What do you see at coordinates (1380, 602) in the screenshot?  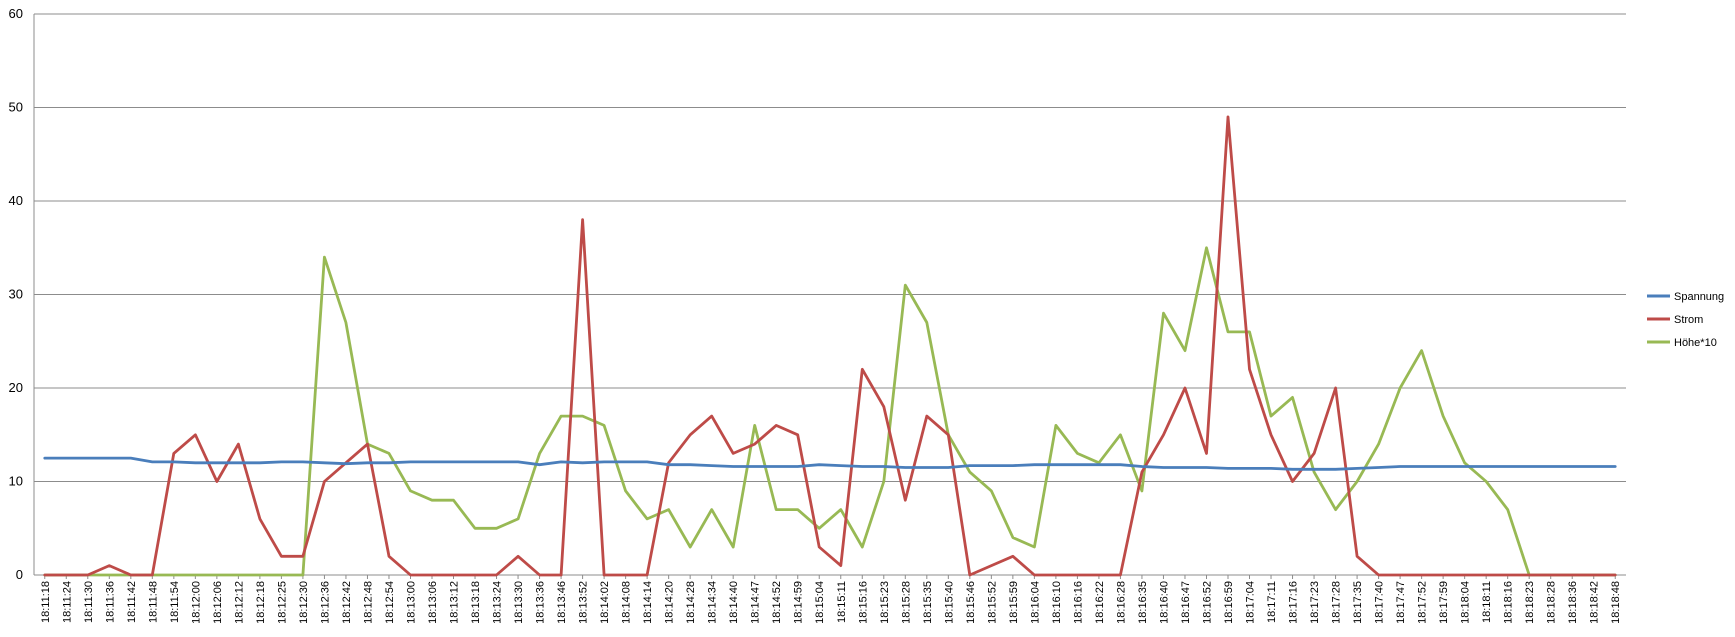 I see `x-tick-label: 18:17:40` at bounding box center [1380, 602].